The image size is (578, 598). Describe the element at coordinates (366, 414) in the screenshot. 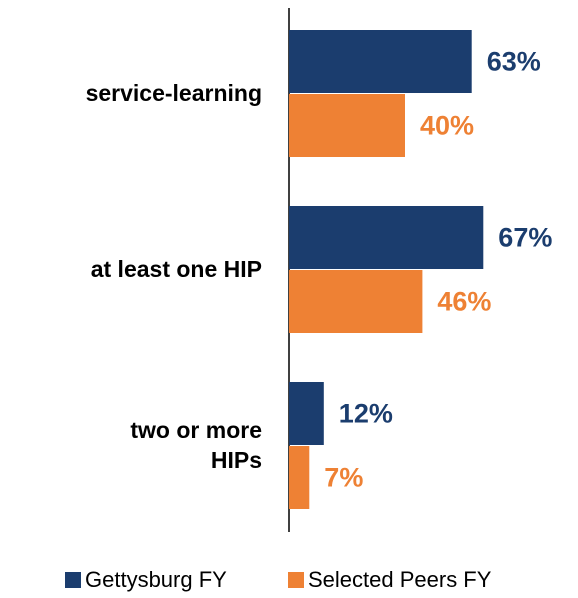

I see `value-label: 12%` at that location.